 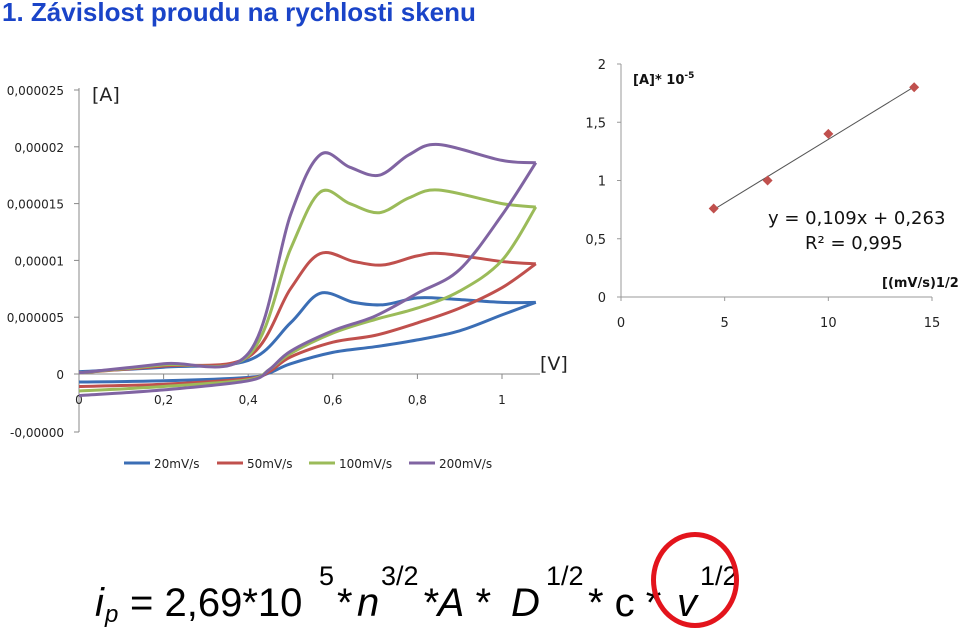 What do you see at coordinates (112, 614) in the screenshot?
I see `formula-subscript-p: p` at bounding box center [112, 614].